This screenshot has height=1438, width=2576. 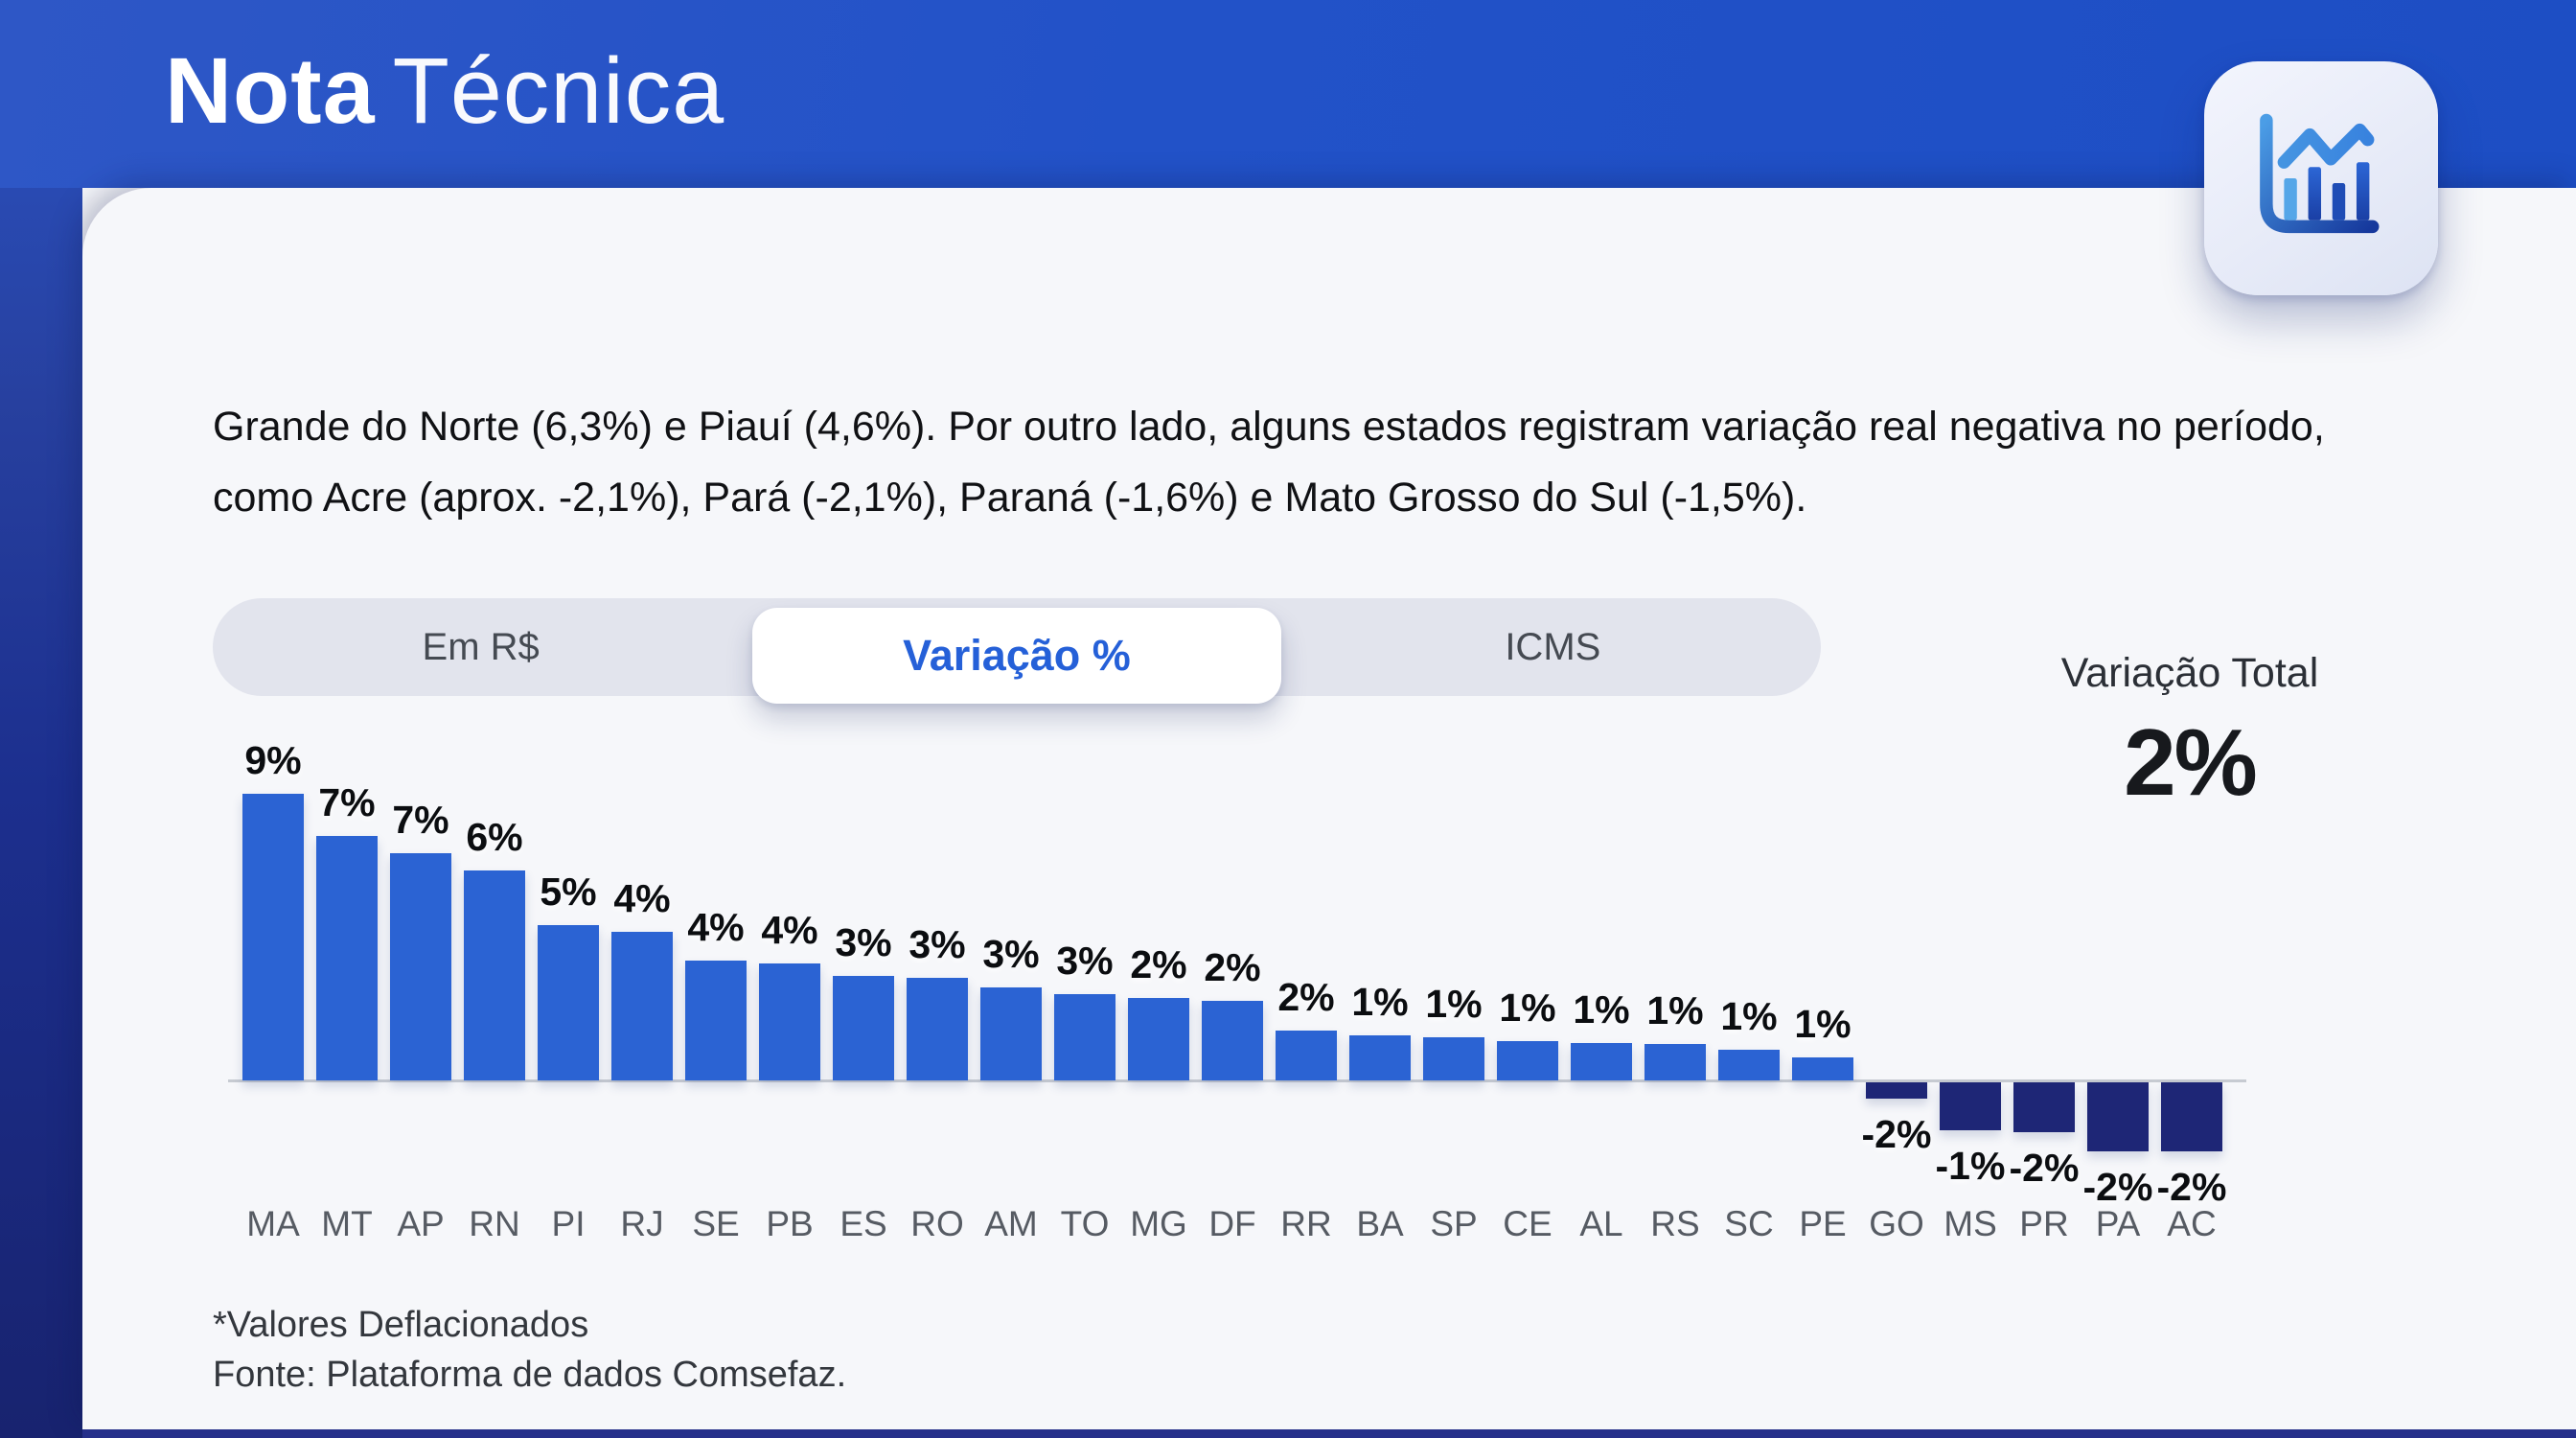 What do you see at coordinates (420, 820) in the screenshot?
I see `value-label-AP: 7%` at bounding box center [420, 820].